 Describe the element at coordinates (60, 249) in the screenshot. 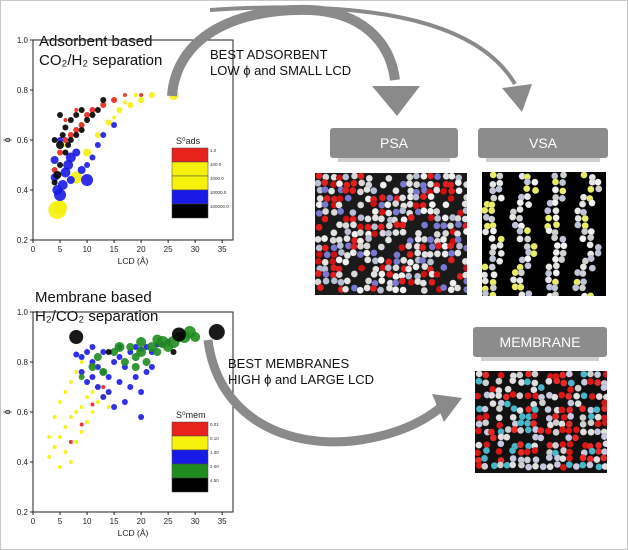

I see `x-tick-label: 5` at that location.